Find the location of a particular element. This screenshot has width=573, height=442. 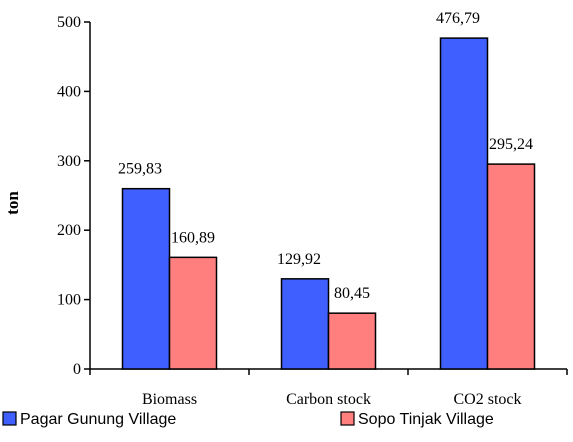

legend-label: Sopo Tinjak Village is located at coordinates (426, 419).